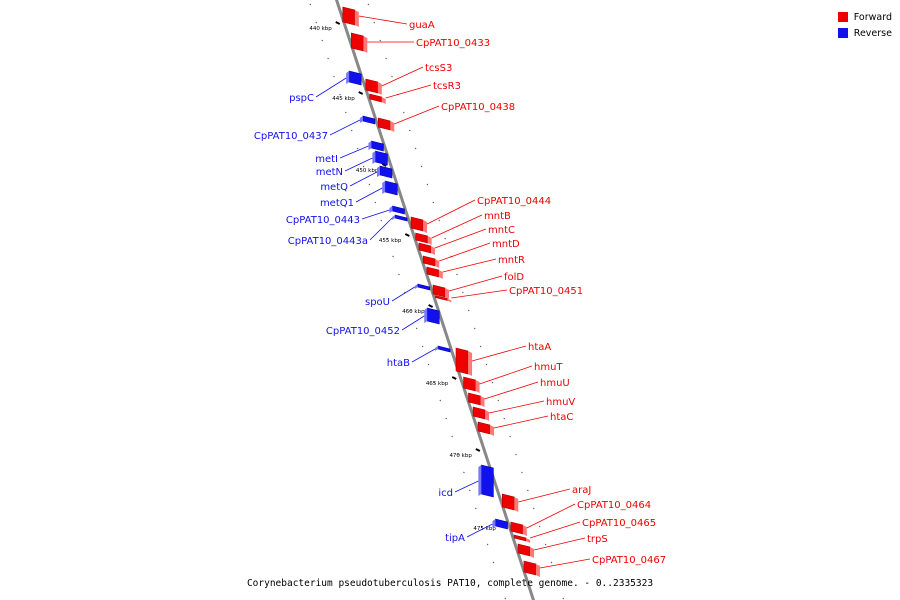  What do you see at coordinates (453, 43) in the screenshot?
I see `gene-label: CpPAT10_0433` at bounding box center [453, 43].